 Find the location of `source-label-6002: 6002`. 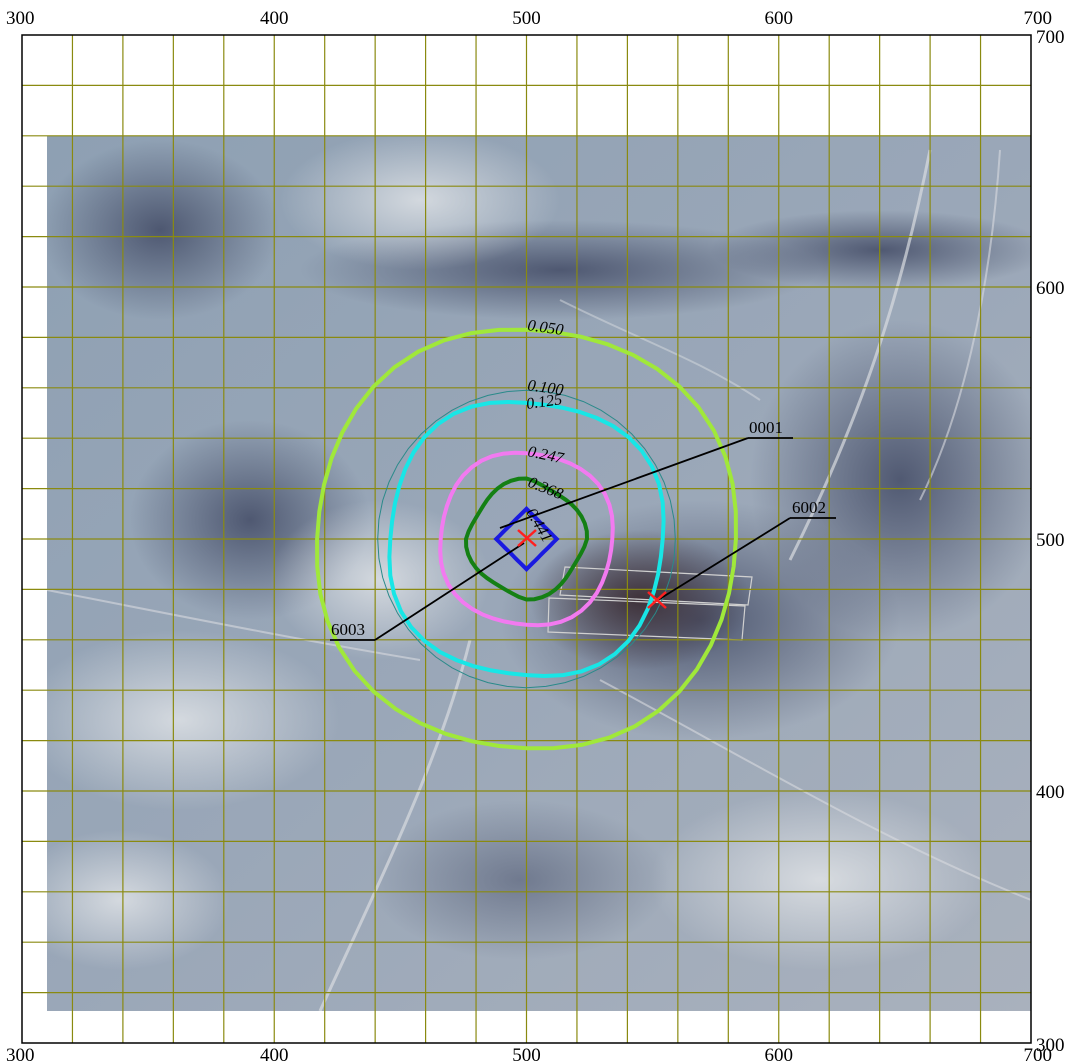

source-label-6002: 6002 is located at coordinates (809, 507).